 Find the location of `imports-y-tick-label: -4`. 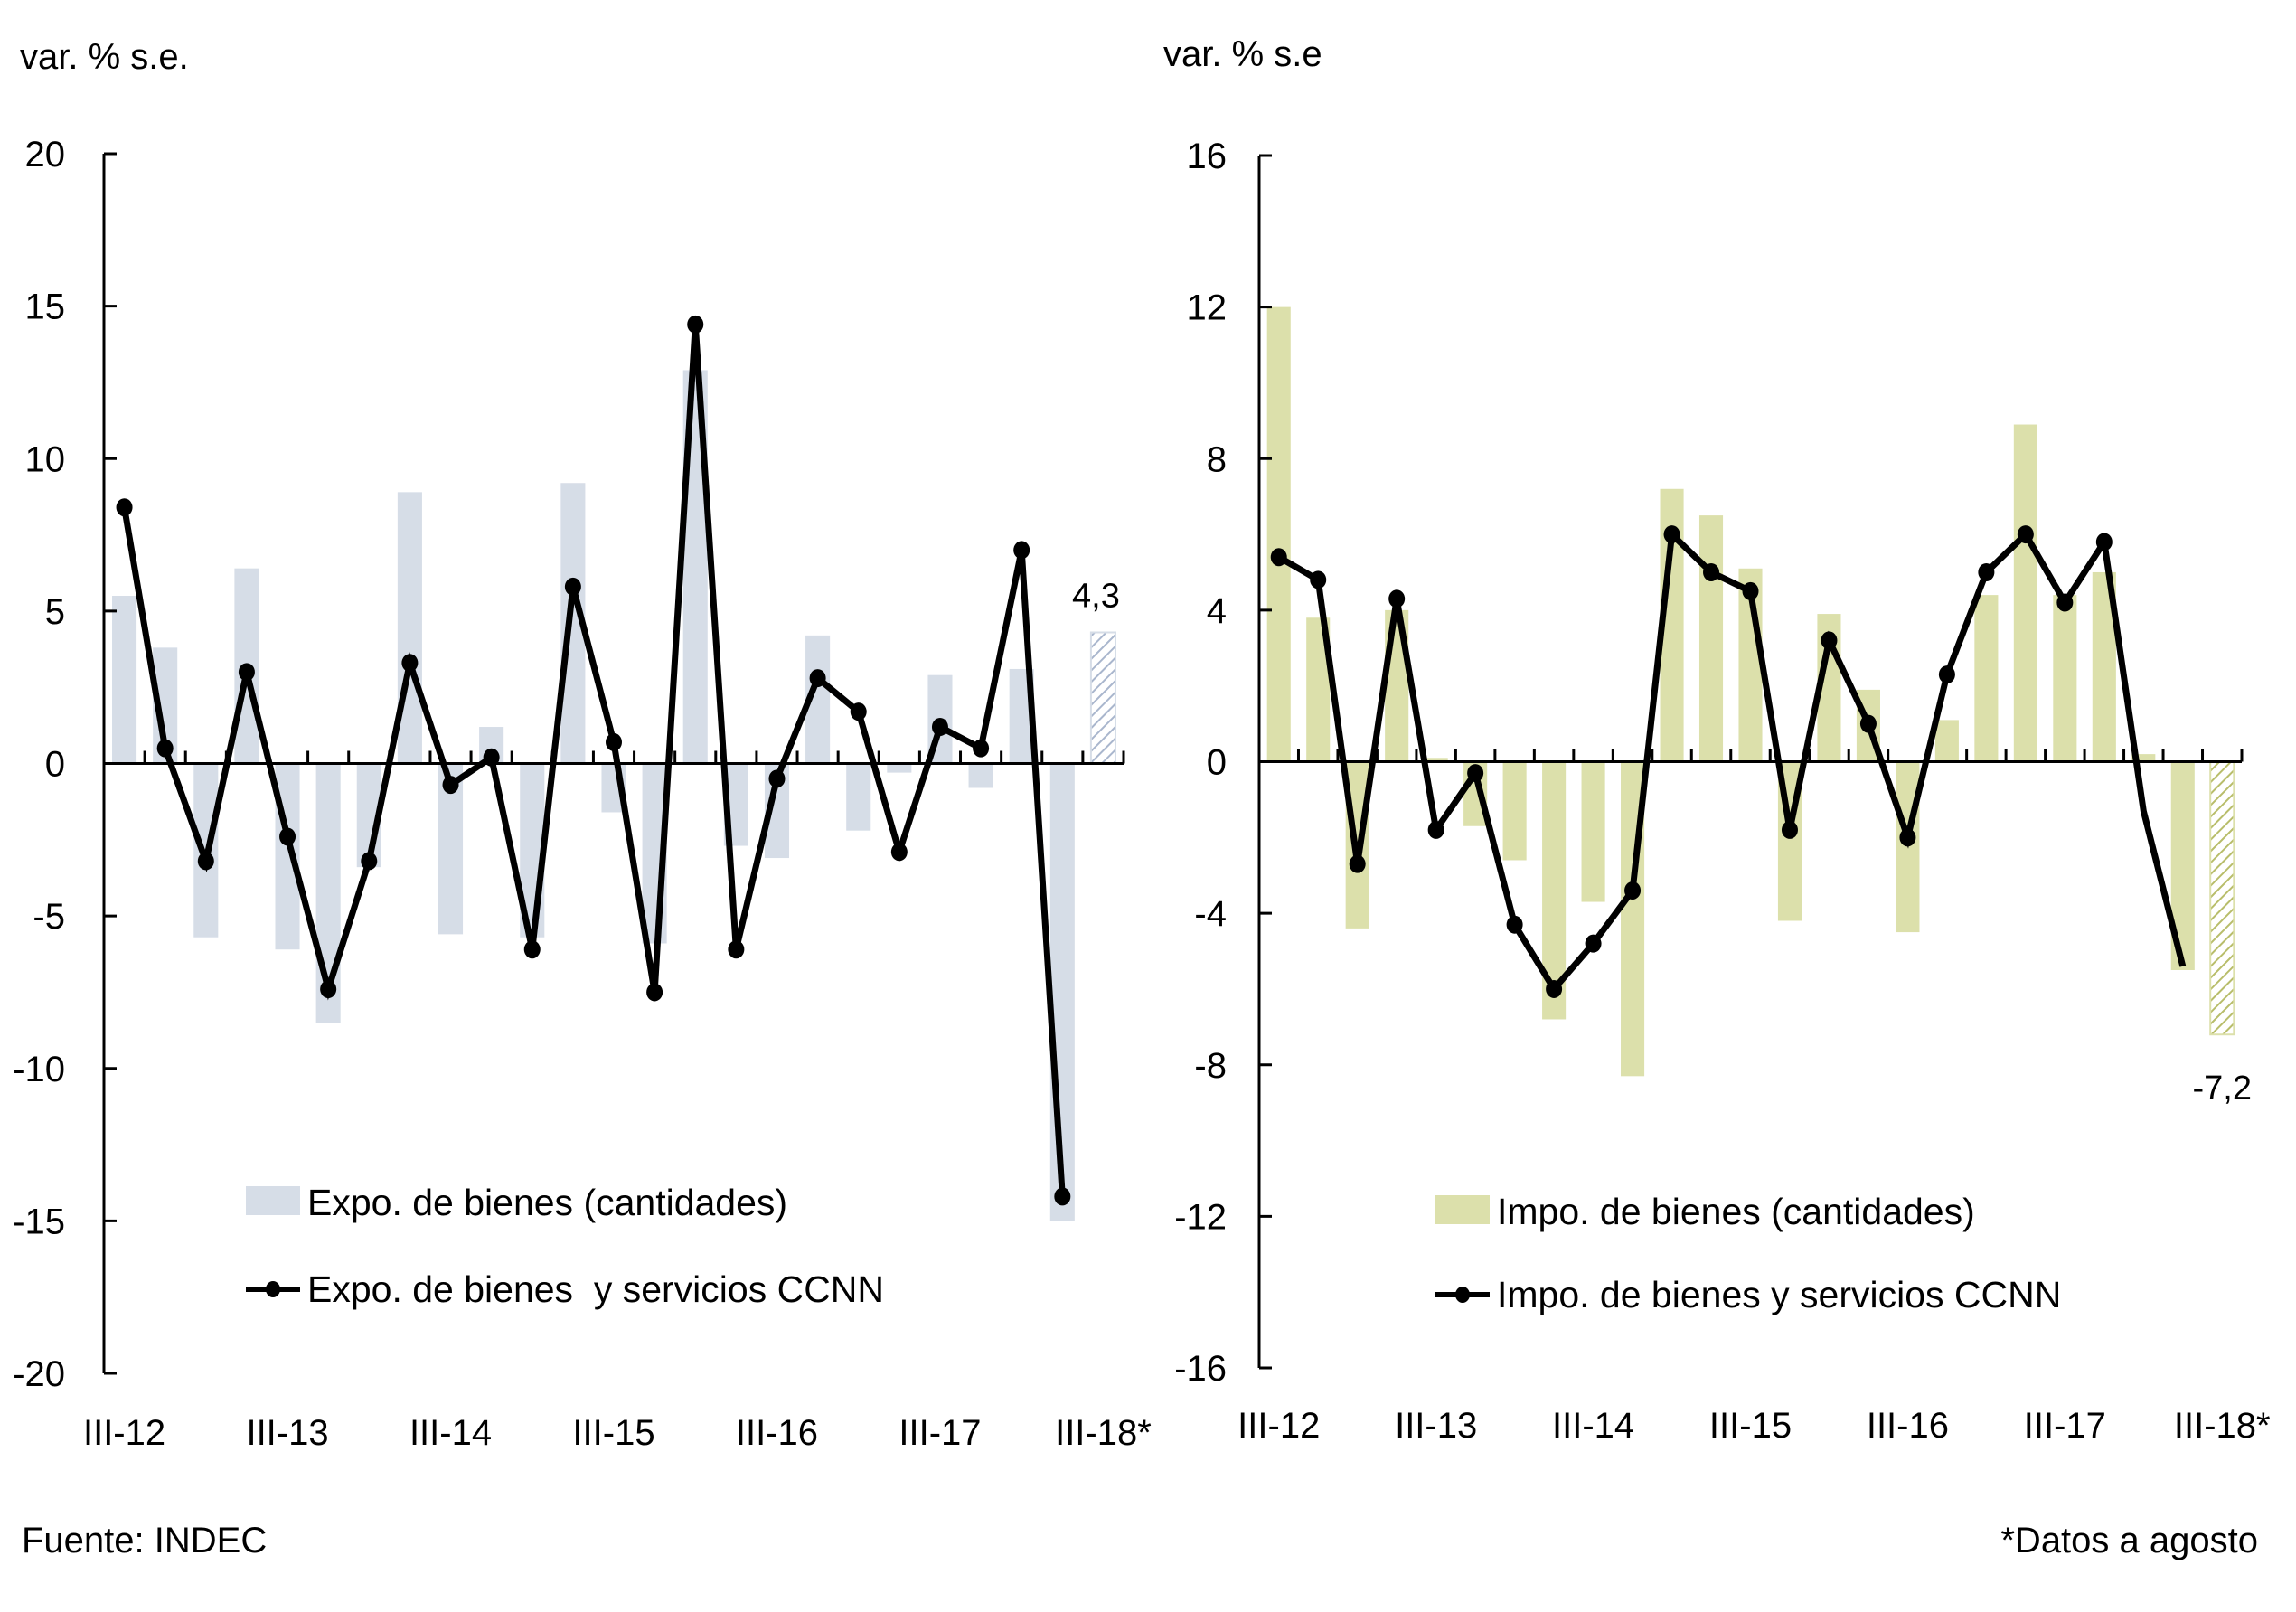

imports-y-tick-label: -4 is located at coordinates (1210, 914).